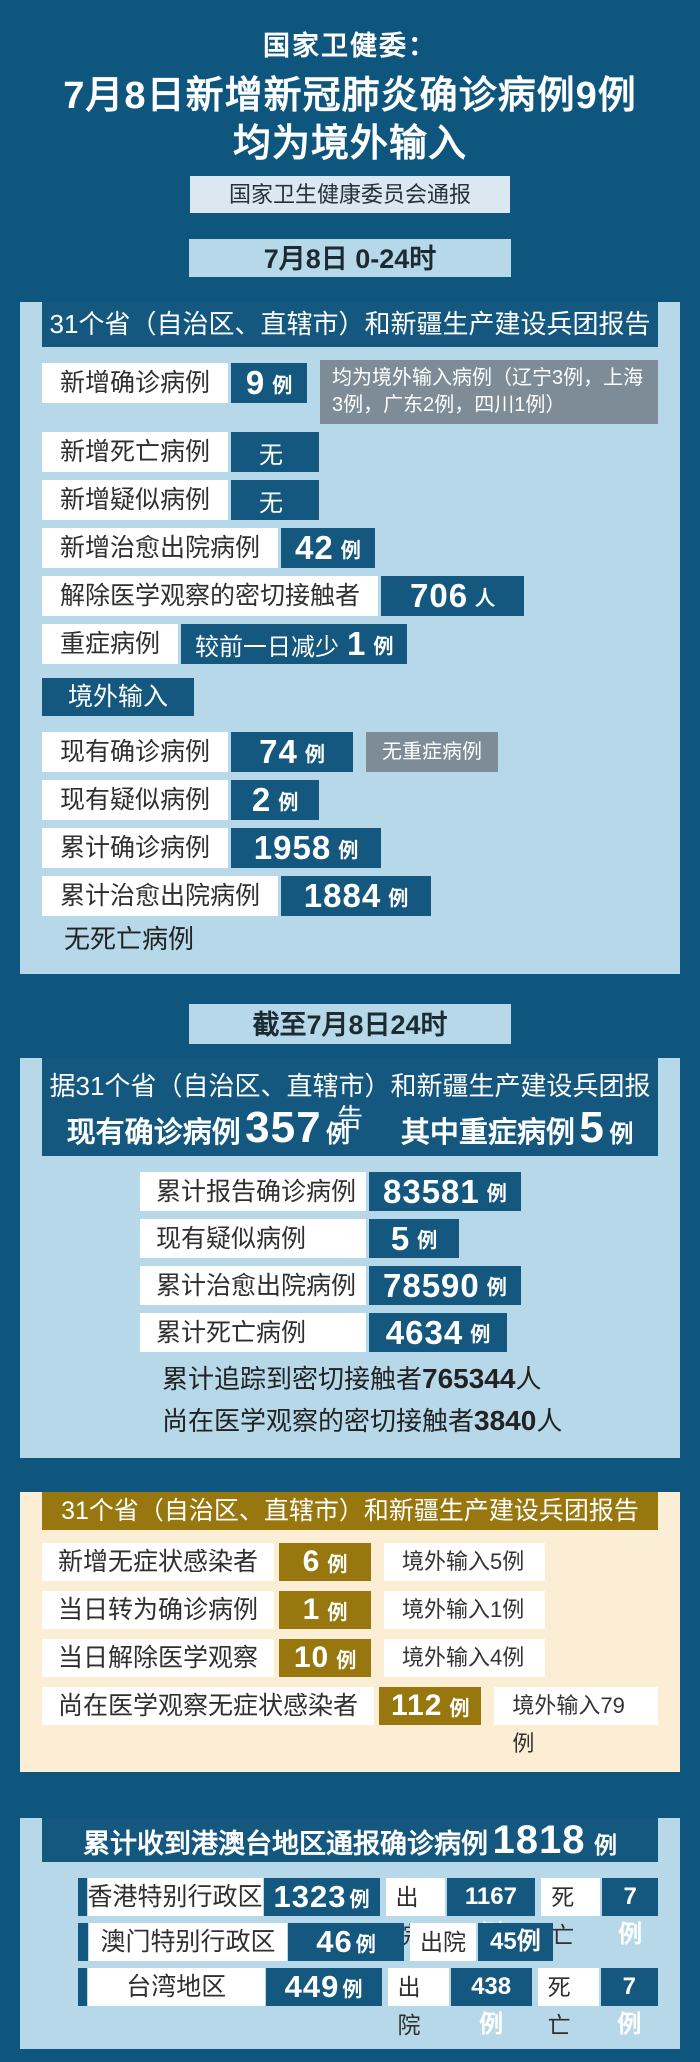 Image resolution: width=700 pixels, height=2062 pixels. Describe the element at coordinates (576, 1721) in the screenshot. I see `stat-note: 境外输入79例` at that location.